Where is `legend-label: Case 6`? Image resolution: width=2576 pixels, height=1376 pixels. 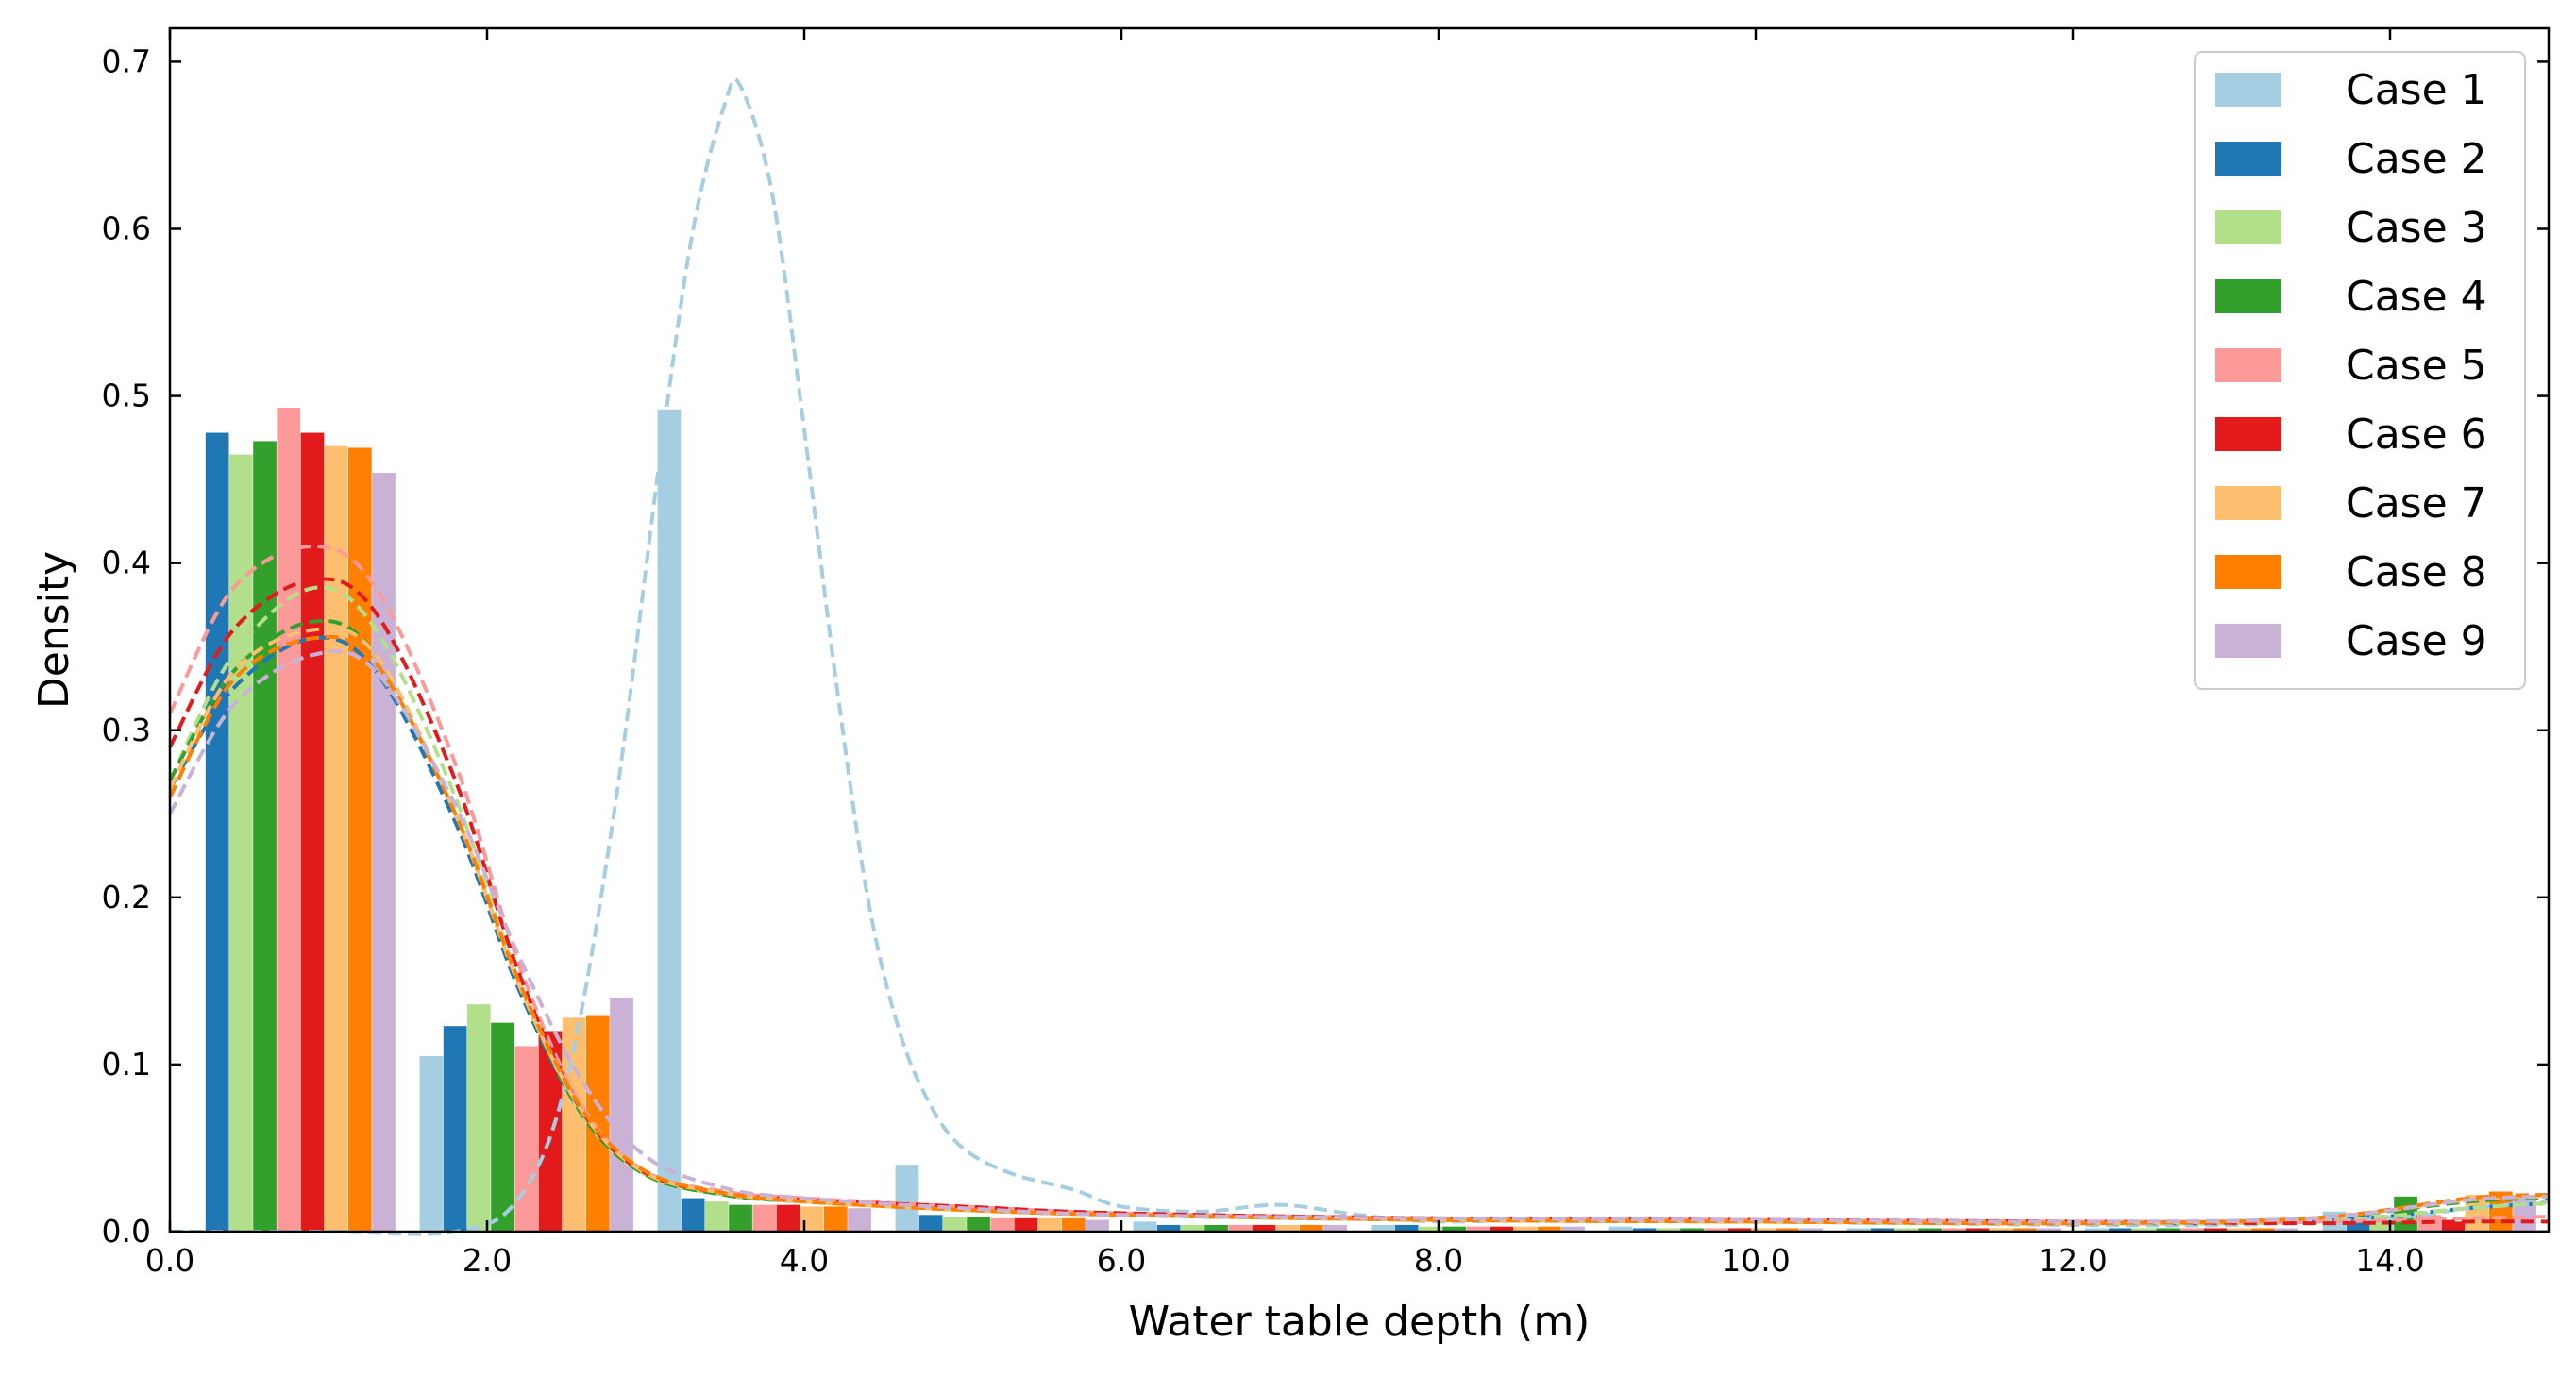
legend-label: Case 6 is located at coordinates (2416, 435).